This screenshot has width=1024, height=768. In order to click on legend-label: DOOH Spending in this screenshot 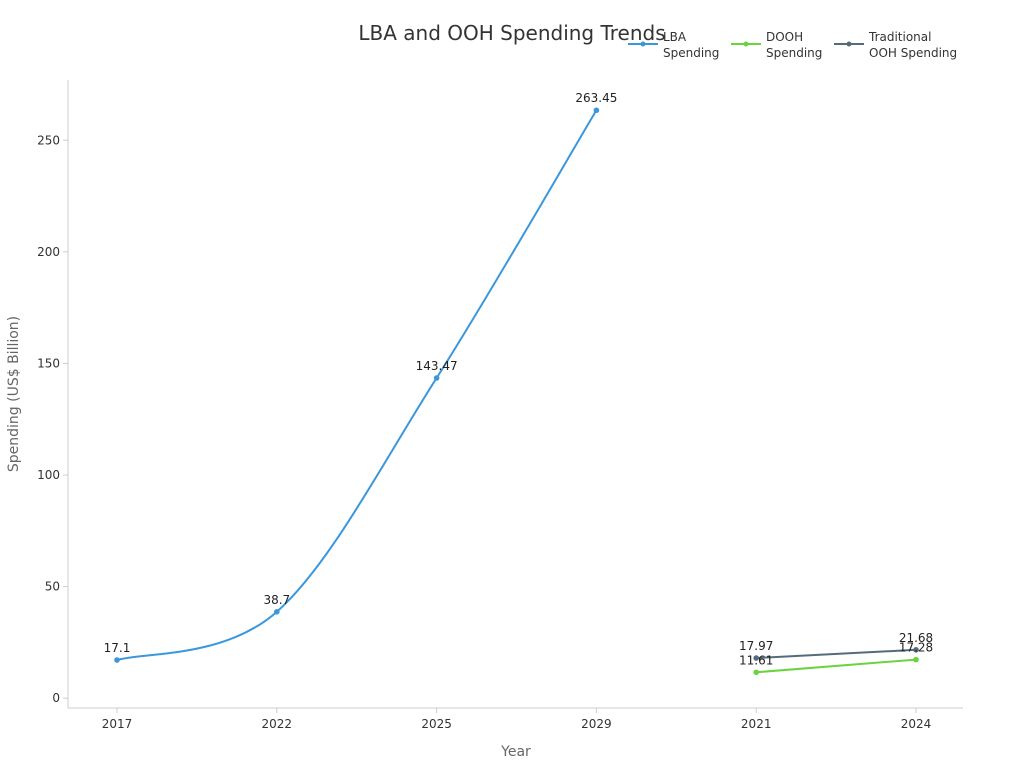, I will do `click(794, 45)`.